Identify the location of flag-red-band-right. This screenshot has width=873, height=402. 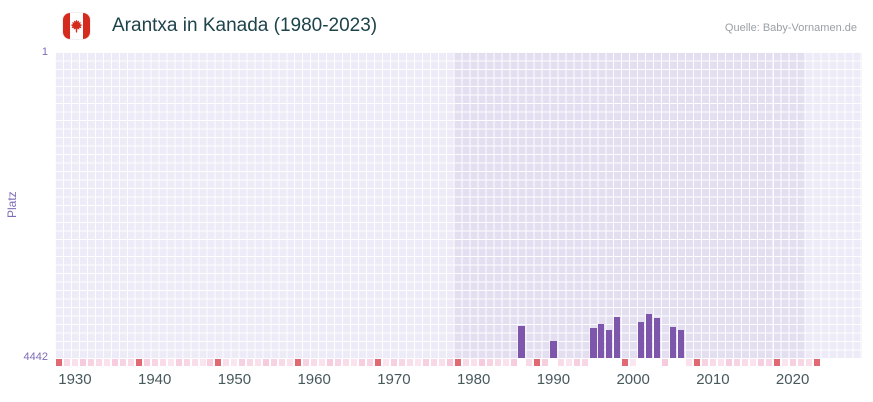
(86, 26).